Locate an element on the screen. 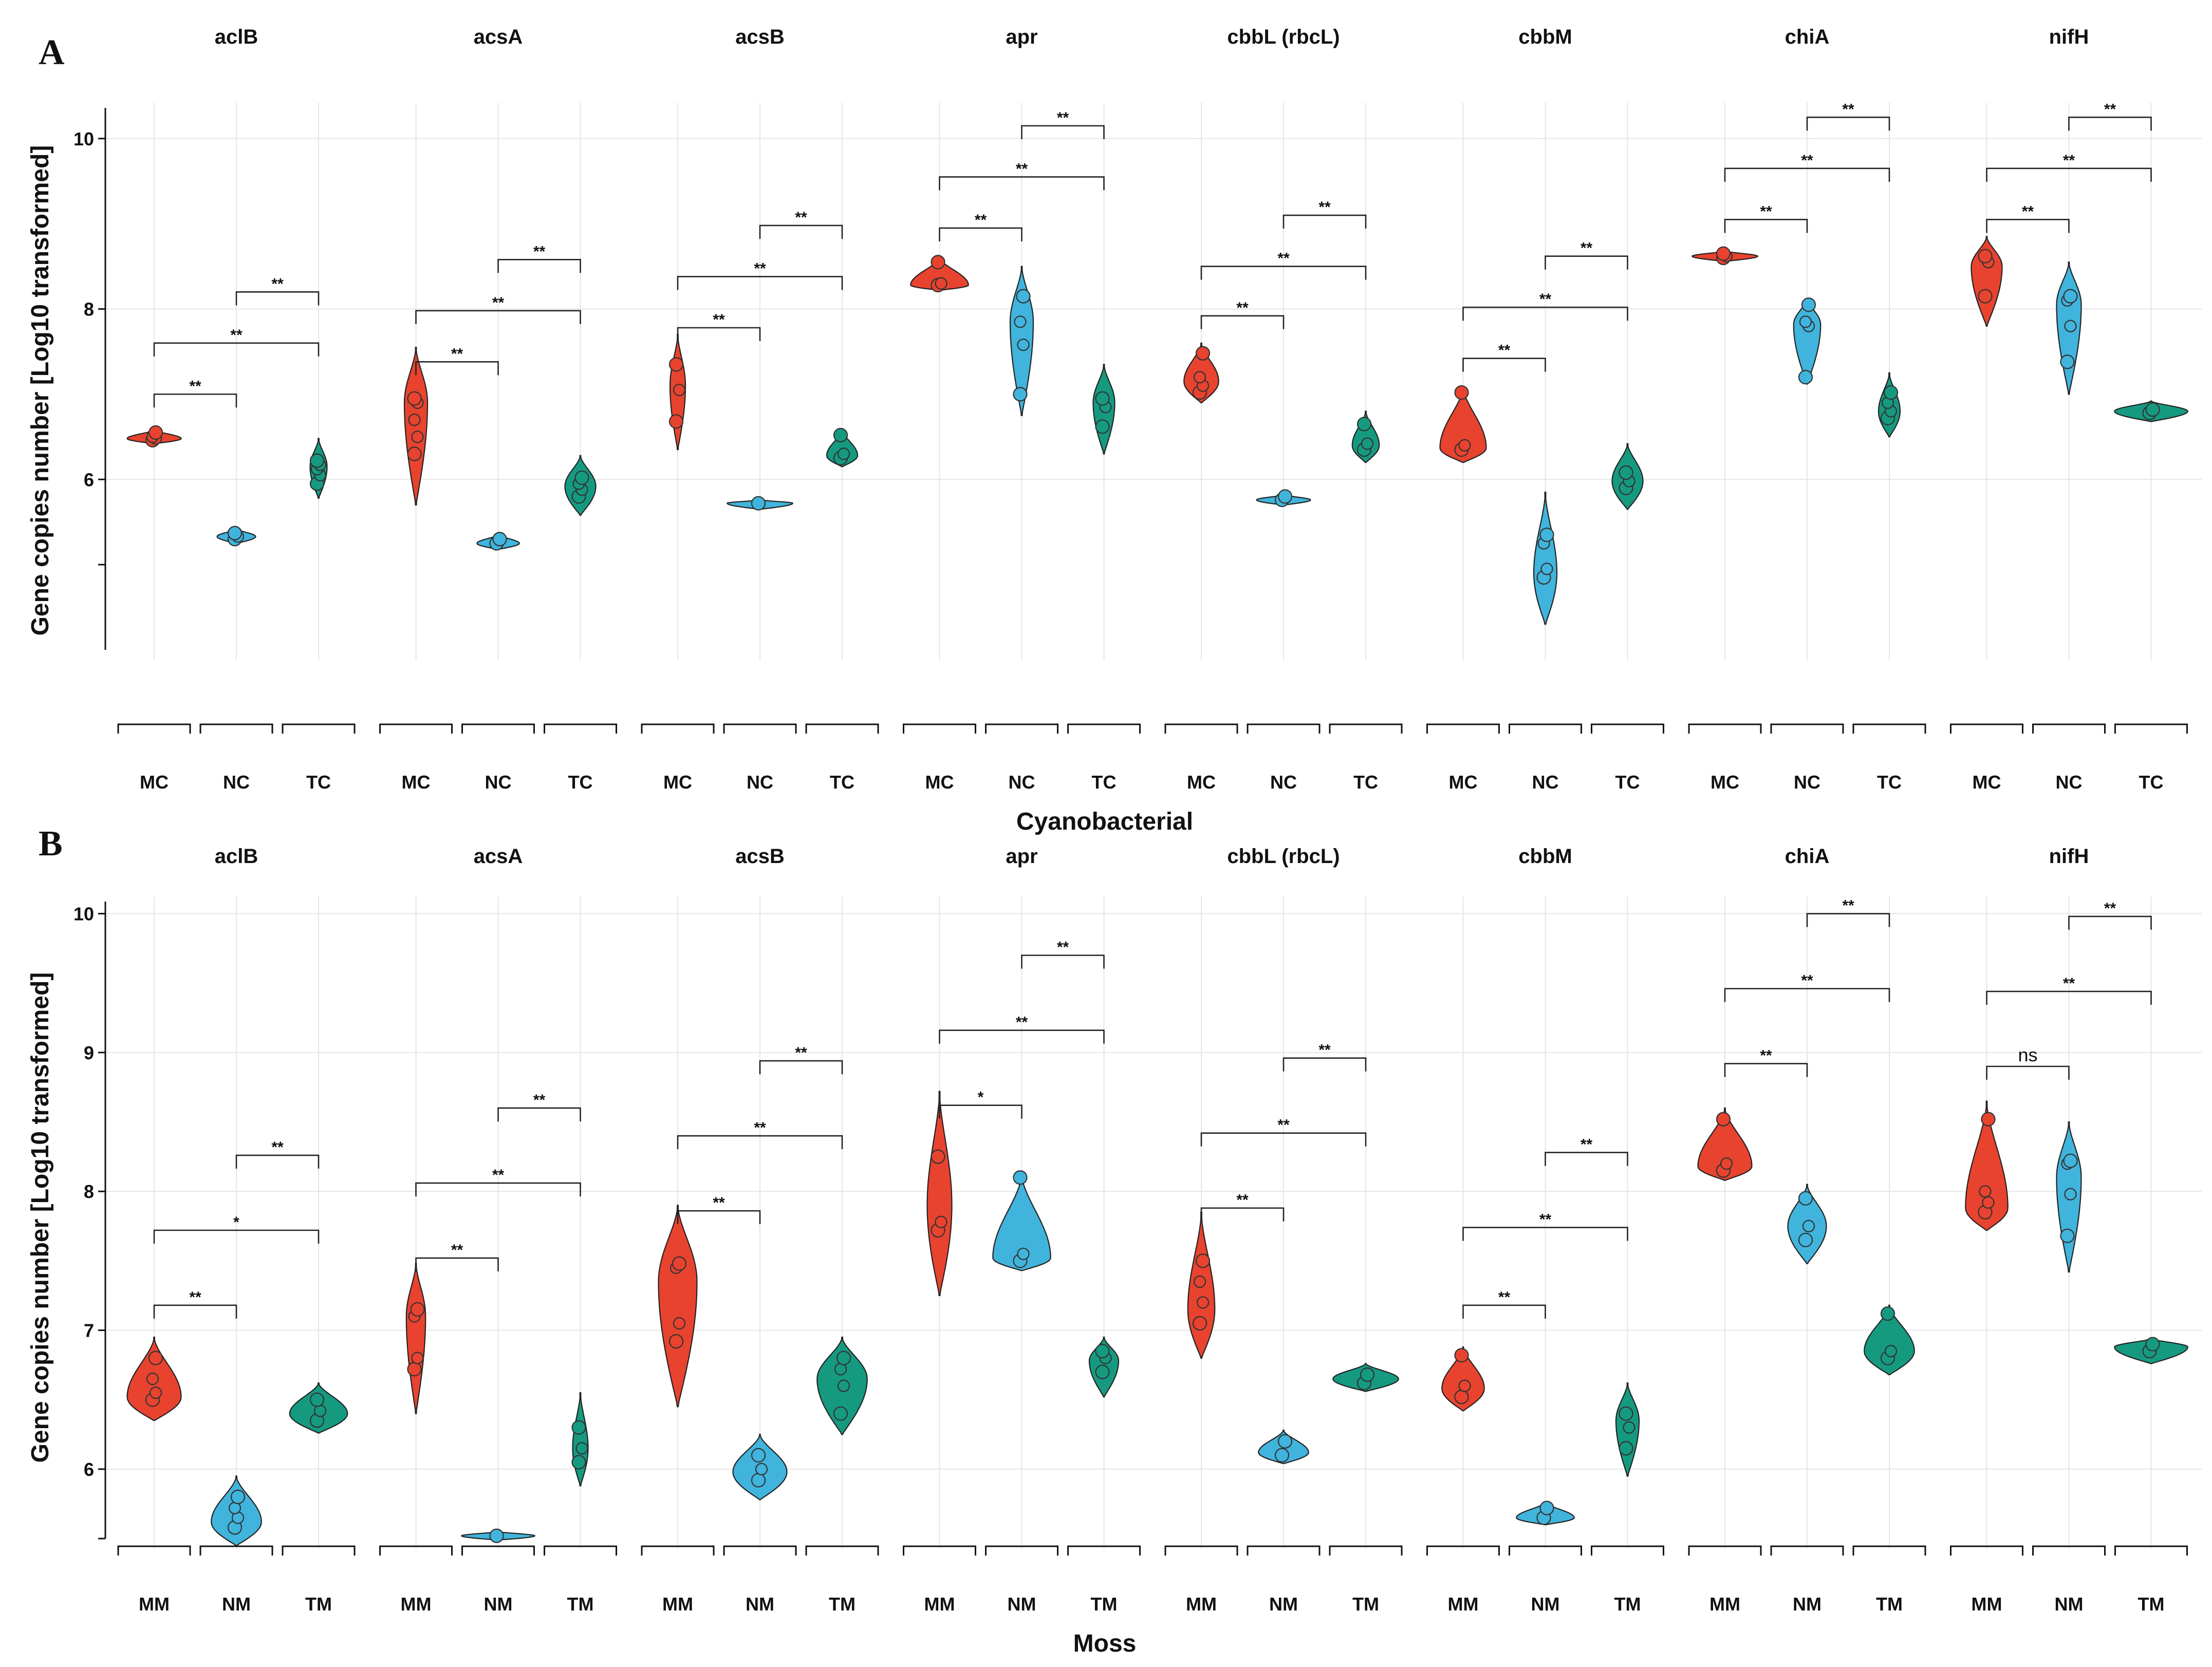 The height and width of the screenshot is (1667, 2212). facet-label: acsA is located at coordinates (498, 856).